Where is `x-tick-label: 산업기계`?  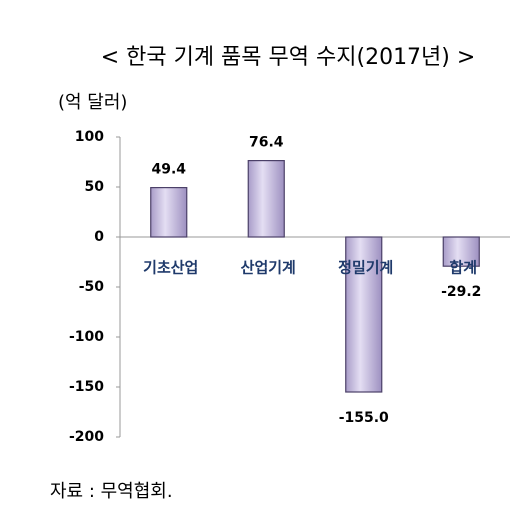
x-tick-label: 산업기계 is located at coordinates (268, 268).